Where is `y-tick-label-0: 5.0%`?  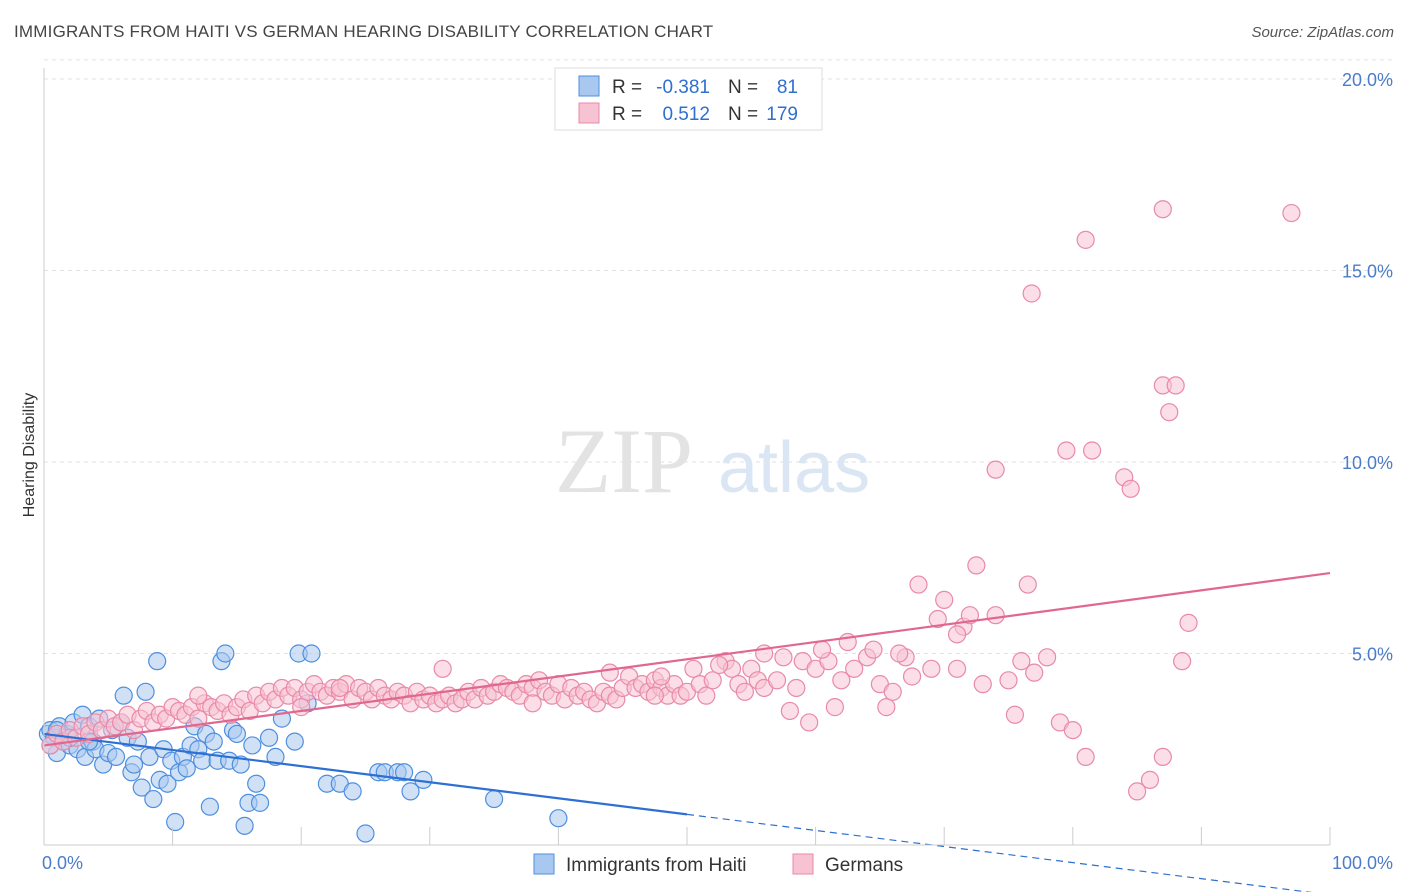
y-tick-label-0: 5.0% is located at coordinates (1372, 655).